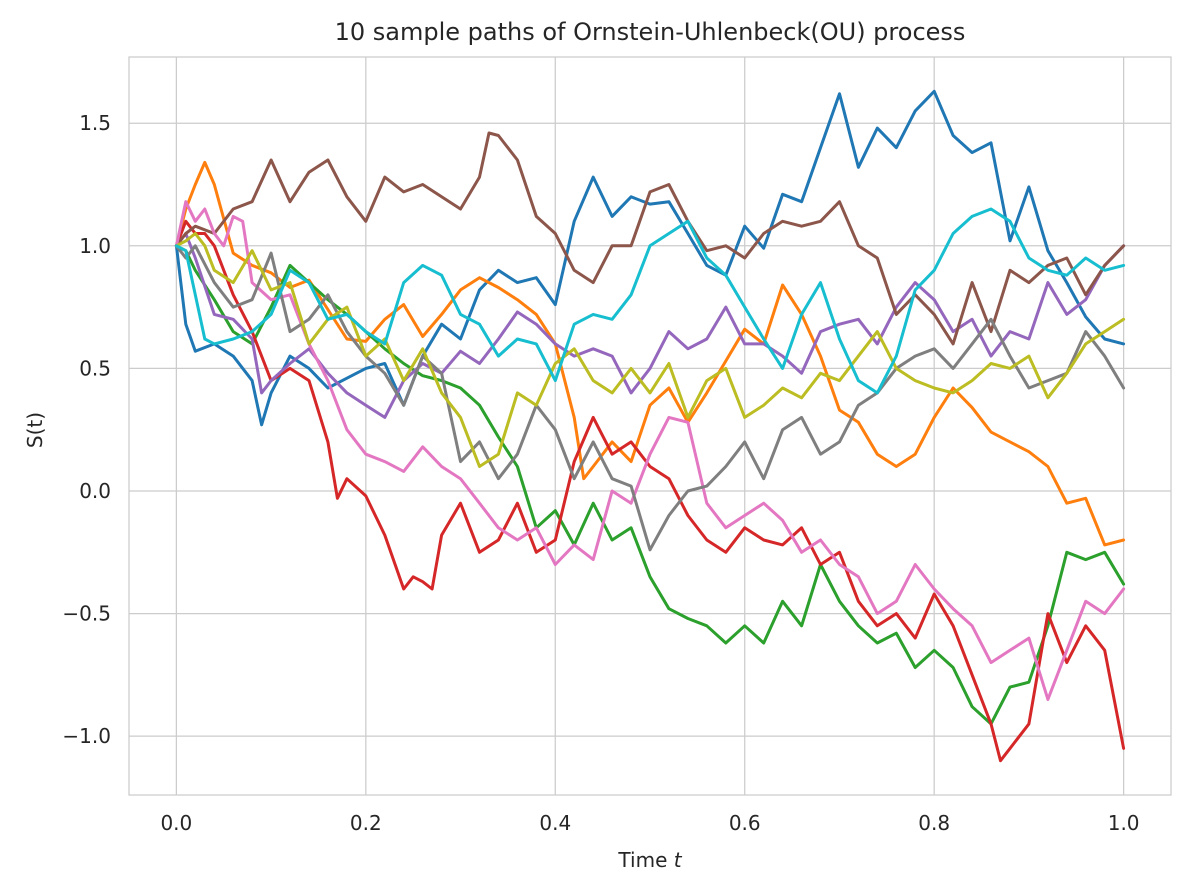 The height and width of the screenshot is (893, 1190). I want to click on x-tick-label: 1.0, so click(1124, 823).